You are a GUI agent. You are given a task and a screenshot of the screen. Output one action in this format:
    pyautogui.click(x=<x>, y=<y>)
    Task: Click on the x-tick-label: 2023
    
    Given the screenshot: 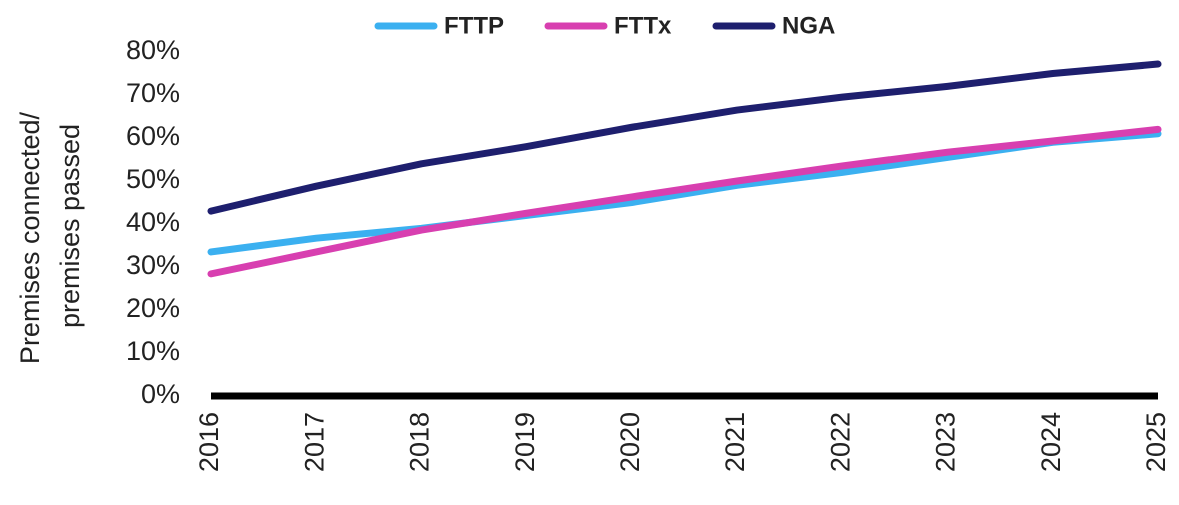 What is the action you would take?
    pyautogui.click(x=946, y=442)
    